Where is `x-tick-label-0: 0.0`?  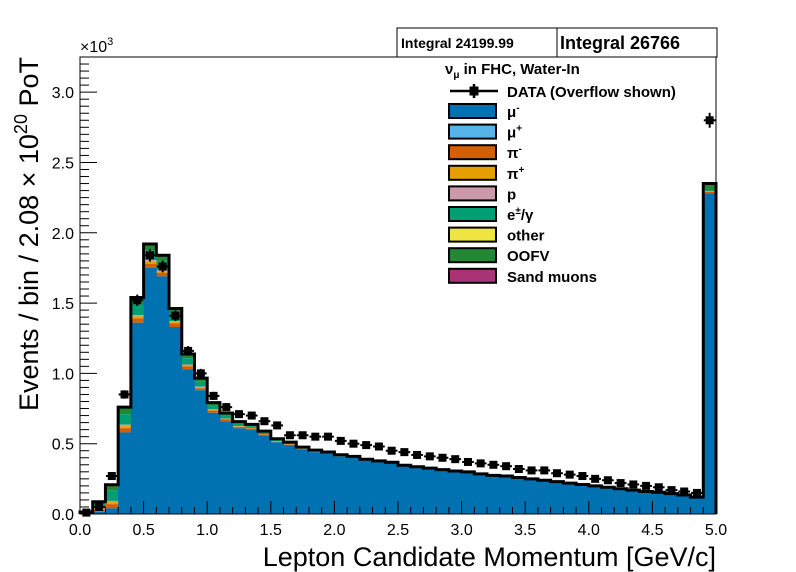
x-tick-label-0: 0.0 is located at coordinates (80, 530).